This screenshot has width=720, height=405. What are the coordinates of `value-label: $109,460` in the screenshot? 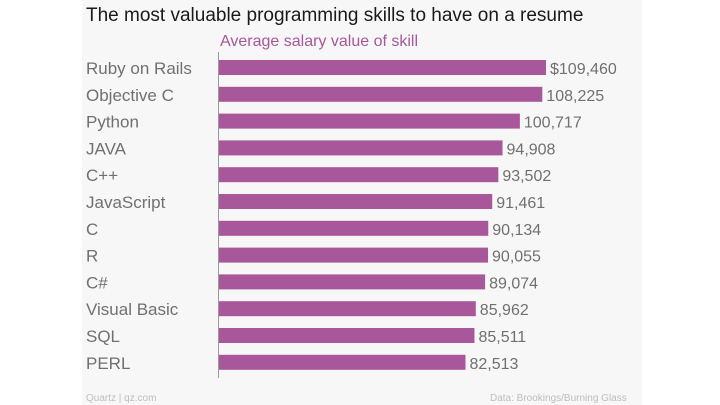 It's located at (583, 69).